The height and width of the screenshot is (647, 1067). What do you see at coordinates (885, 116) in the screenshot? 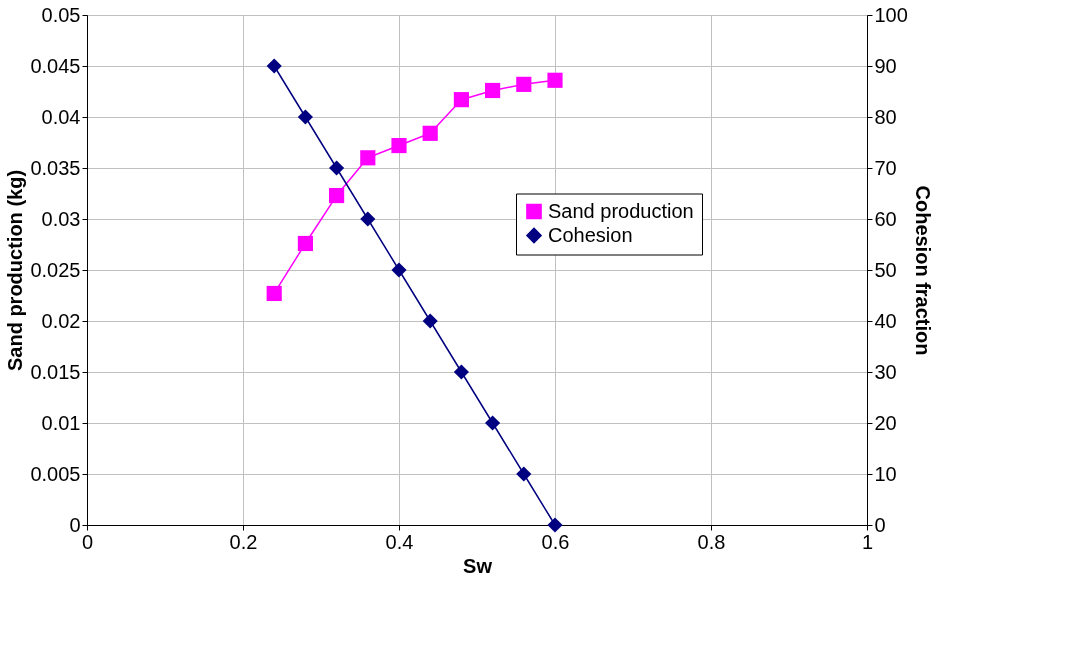
I see `y2-tick-label: 80` at bounding box center [885, 116].